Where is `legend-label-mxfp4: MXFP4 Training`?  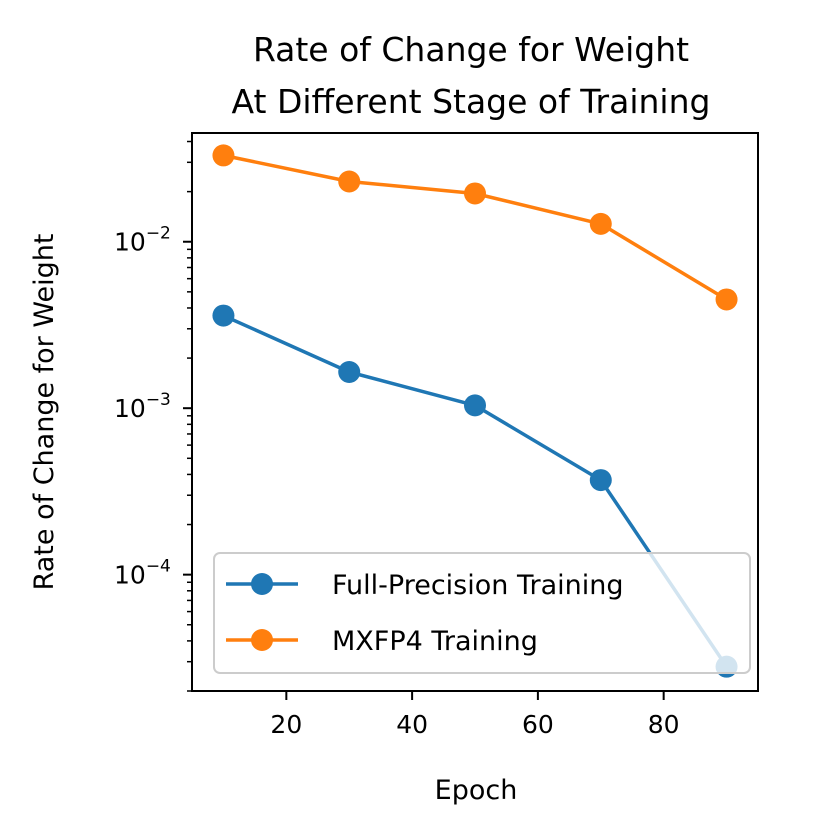
legend-label-mxfp4: MXFP4 Training is located at coordinates (435, 641).